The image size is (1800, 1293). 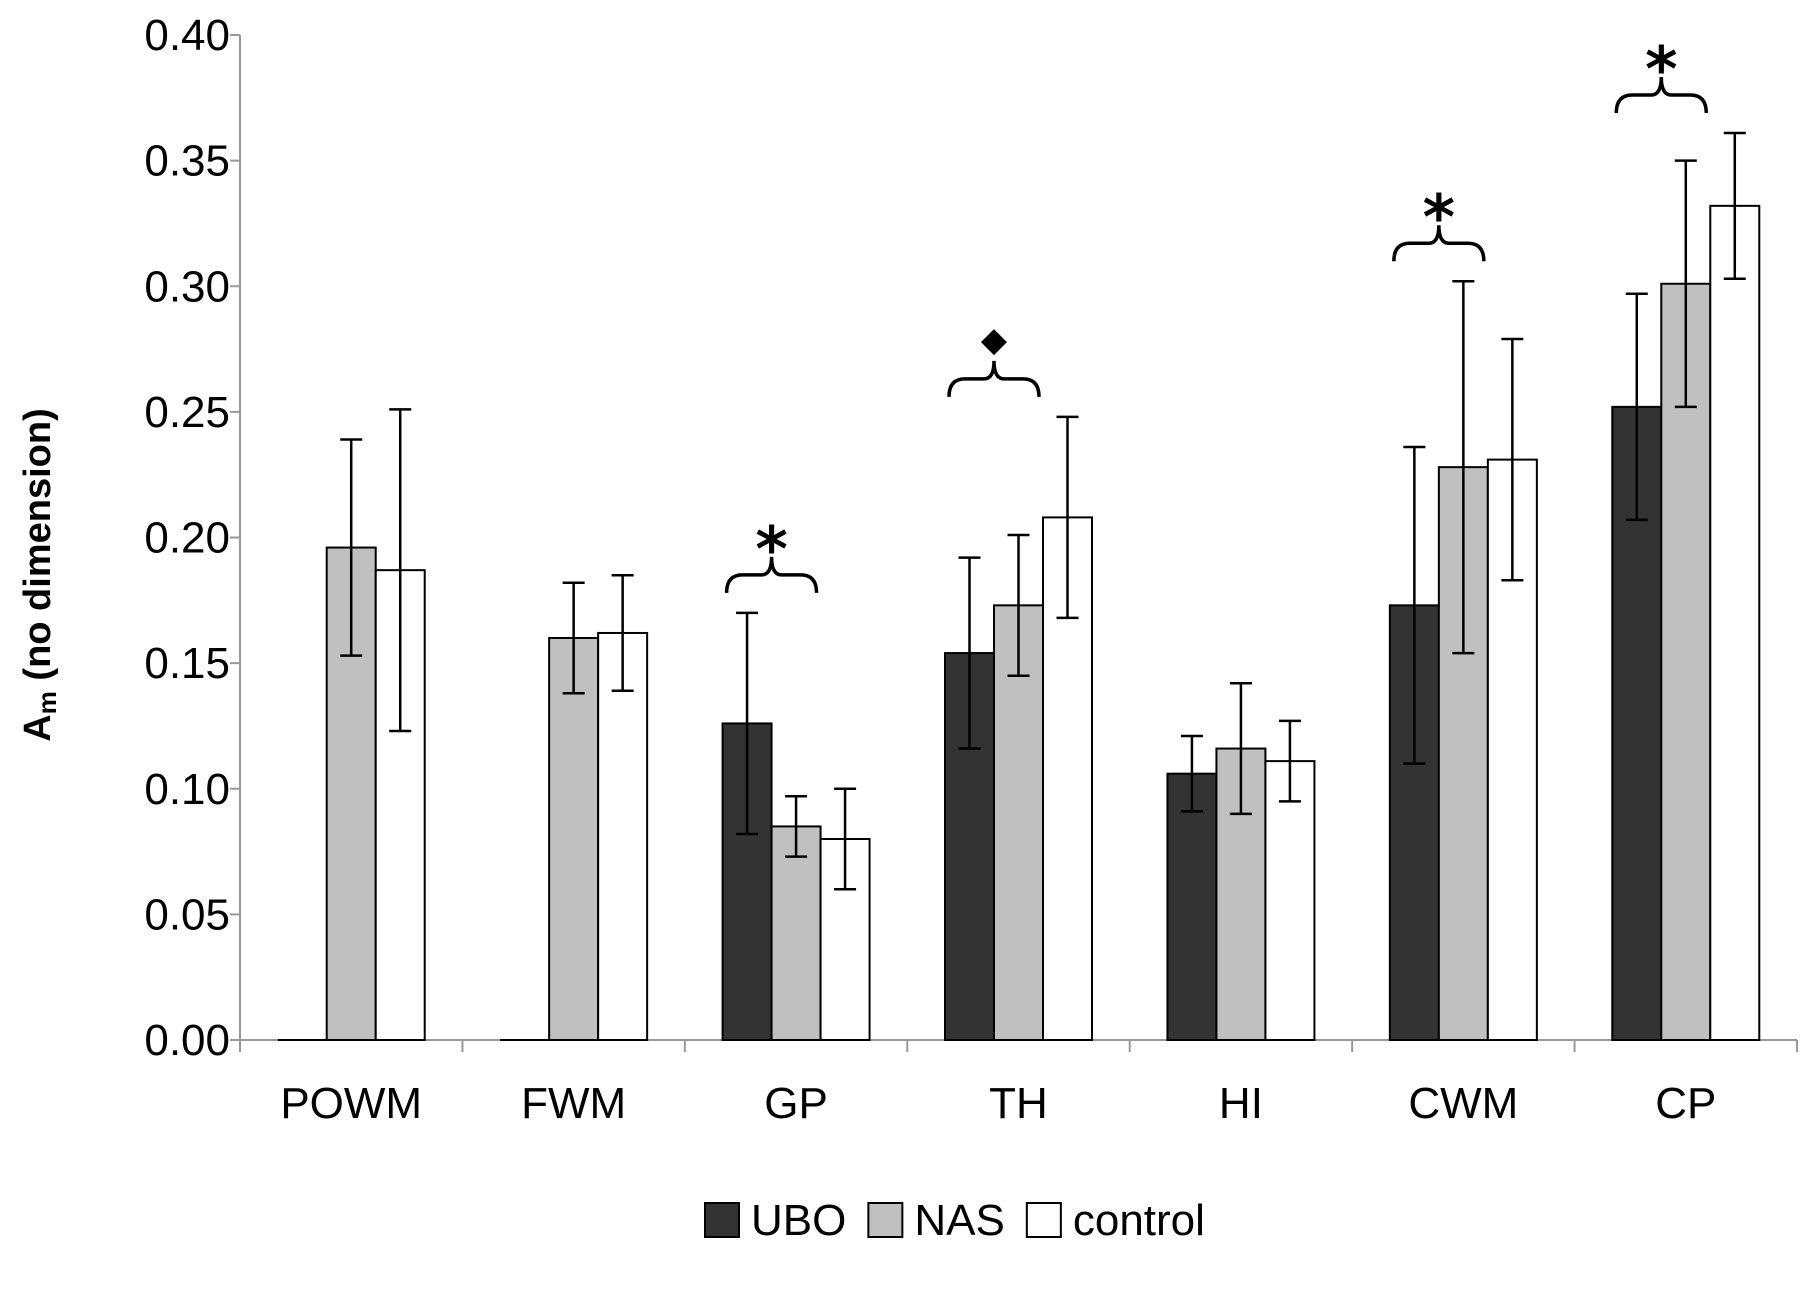 What do you see at coordinates (798, 1220) in the screenshot?
I see `legend-label-UBO: UBO` at bounding box center [798, 1220].